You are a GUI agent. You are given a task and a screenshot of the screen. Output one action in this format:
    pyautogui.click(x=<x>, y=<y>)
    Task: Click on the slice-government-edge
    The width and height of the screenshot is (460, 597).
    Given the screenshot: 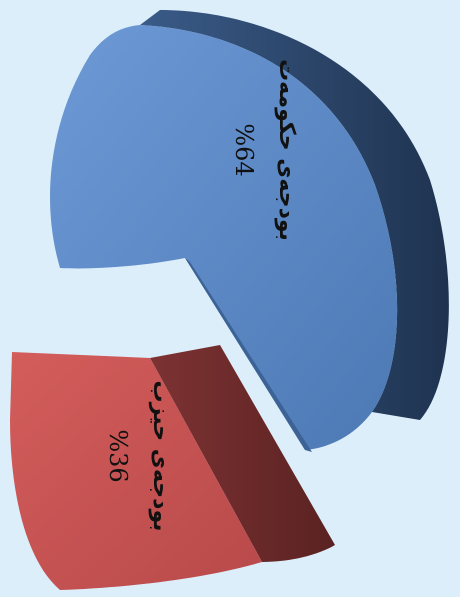 What is the action you would take?
    pyautogui.click(x=248, y=355)
    